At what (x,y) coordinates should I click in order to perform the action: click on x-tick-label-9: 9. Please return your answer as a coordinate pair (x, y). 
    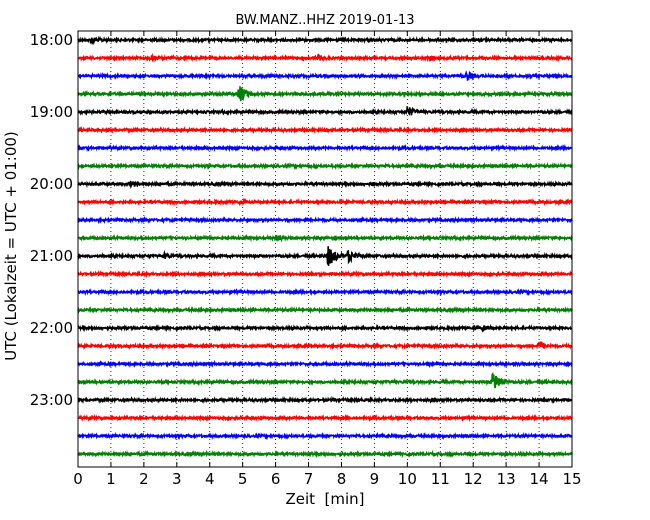
    Looking at the image, I should click on (375, 479).